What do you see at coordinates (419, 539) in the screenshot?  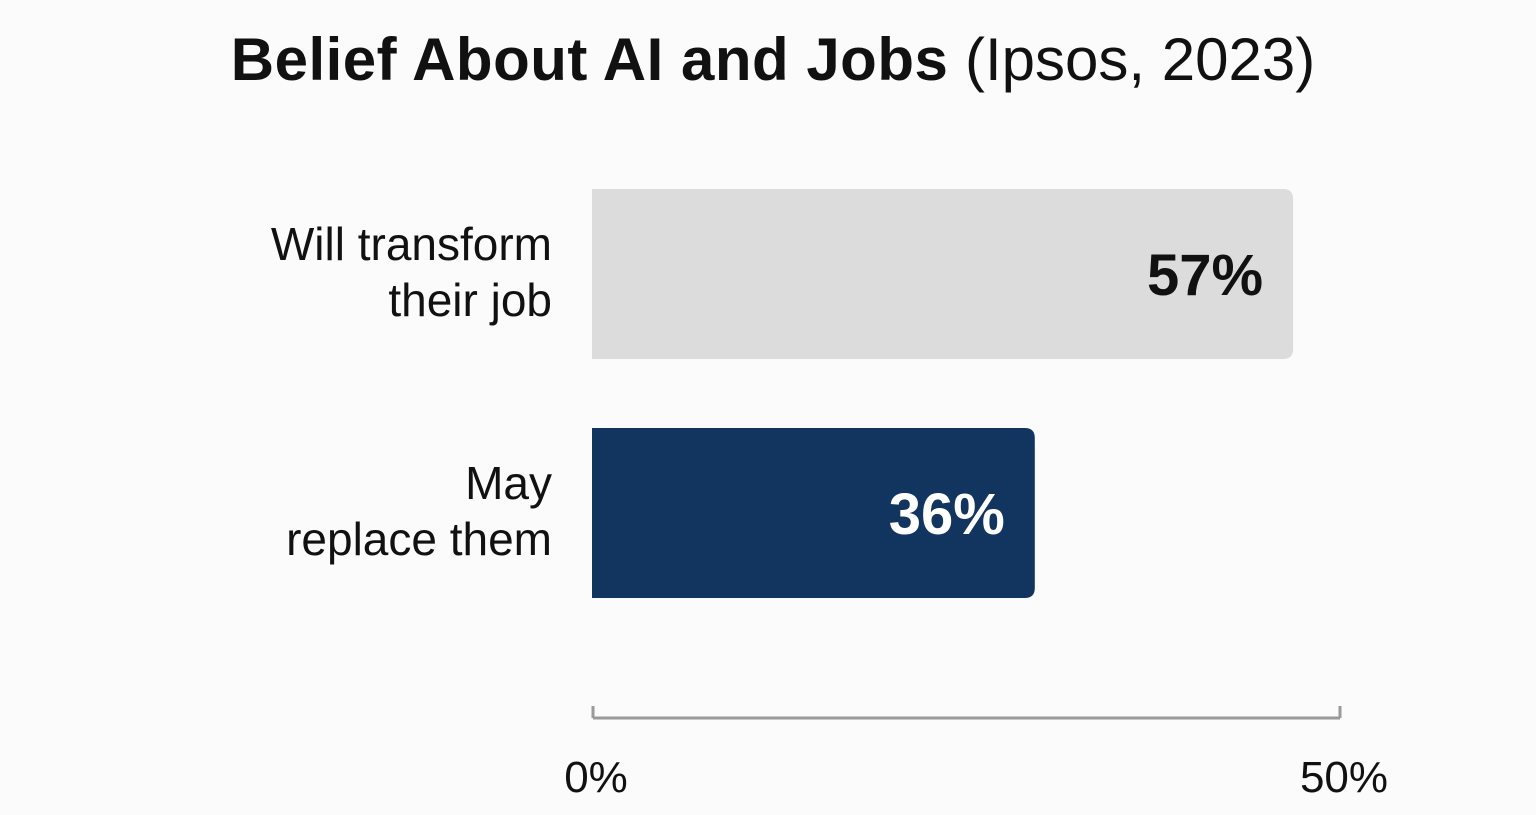 I see `category-label-2-line-2: replace them` at bounding box center [419, 539].